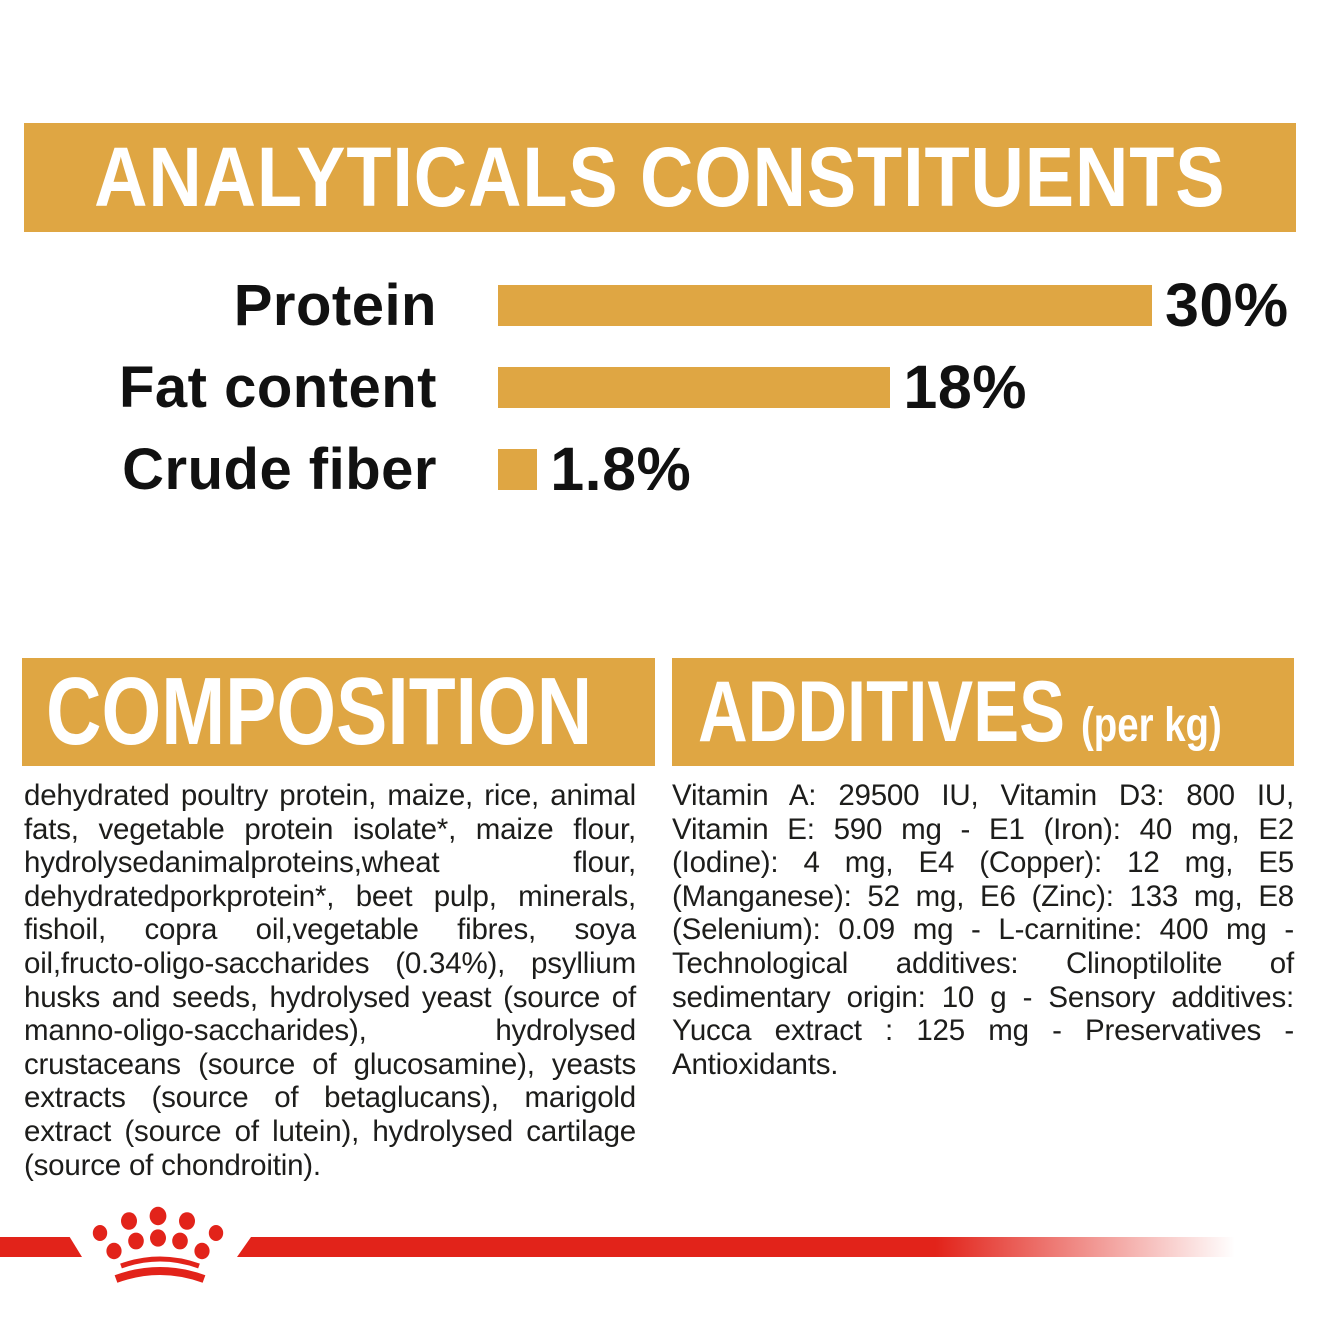  What do you see at coordinates (621, 469) in the screenshot?
I see `fiber-value: 1.8%` at bounding box center [621, 469].